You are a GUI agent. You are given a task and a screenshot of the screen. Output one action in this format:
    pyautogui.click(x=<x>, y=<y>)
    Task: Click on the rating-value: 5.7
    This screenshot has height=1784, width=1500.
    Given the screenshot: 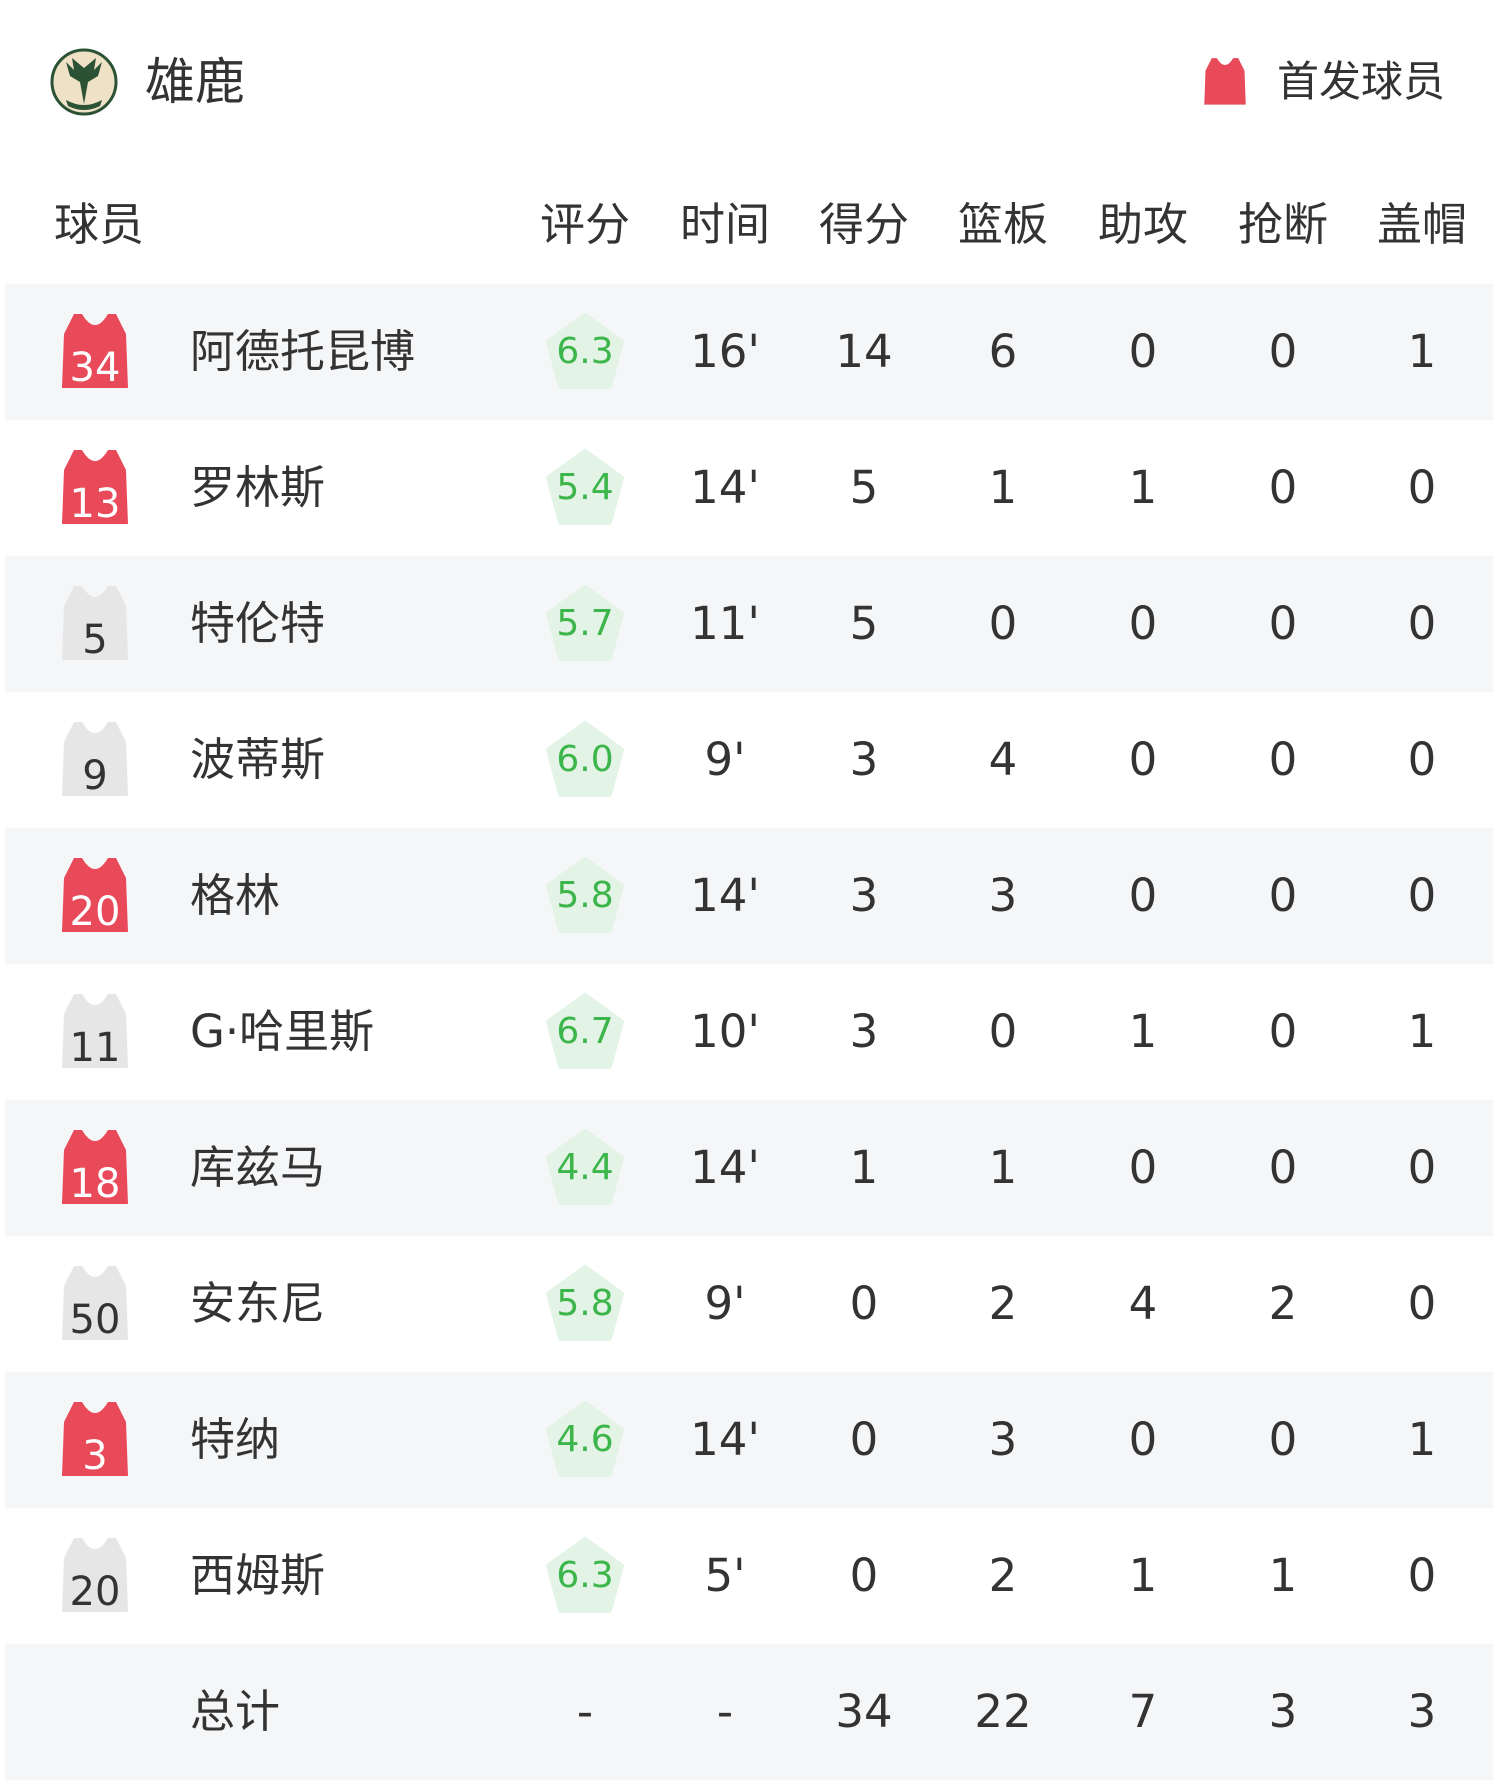 What is the action you would take?
    pyautogui.click(x=585, y=623)
    